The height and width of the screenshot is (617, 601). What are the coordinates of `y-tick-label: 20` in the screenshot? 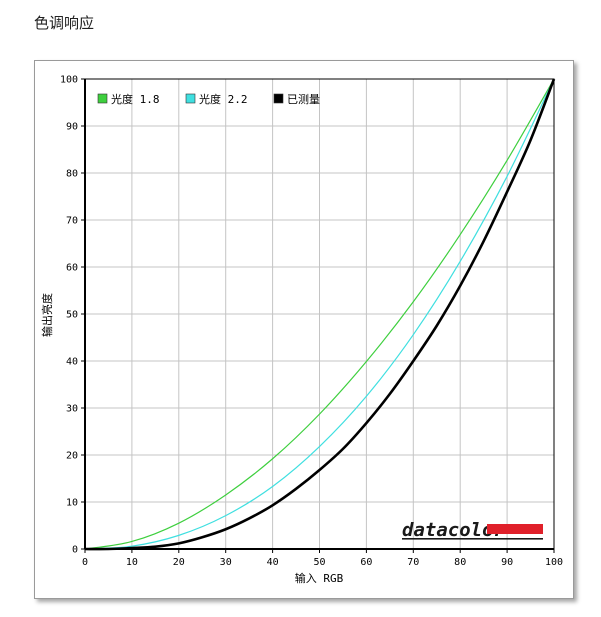 It's located at (72, 456).